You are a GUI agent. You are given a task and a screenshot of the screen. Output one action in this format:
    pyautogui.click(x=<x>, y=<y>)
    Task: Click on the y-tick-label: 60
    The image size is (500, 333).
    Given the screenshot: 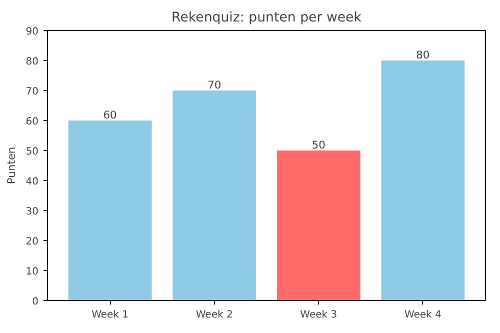 What is the action you would take?
    pyautogui.click(x=32, y=122)
    